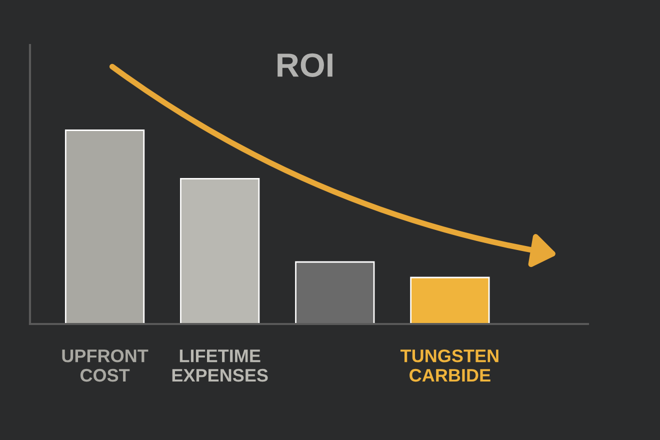  Describe the element at coordinates (305, 65) in the screenshot. I see `chart-title: ROI` at that location.